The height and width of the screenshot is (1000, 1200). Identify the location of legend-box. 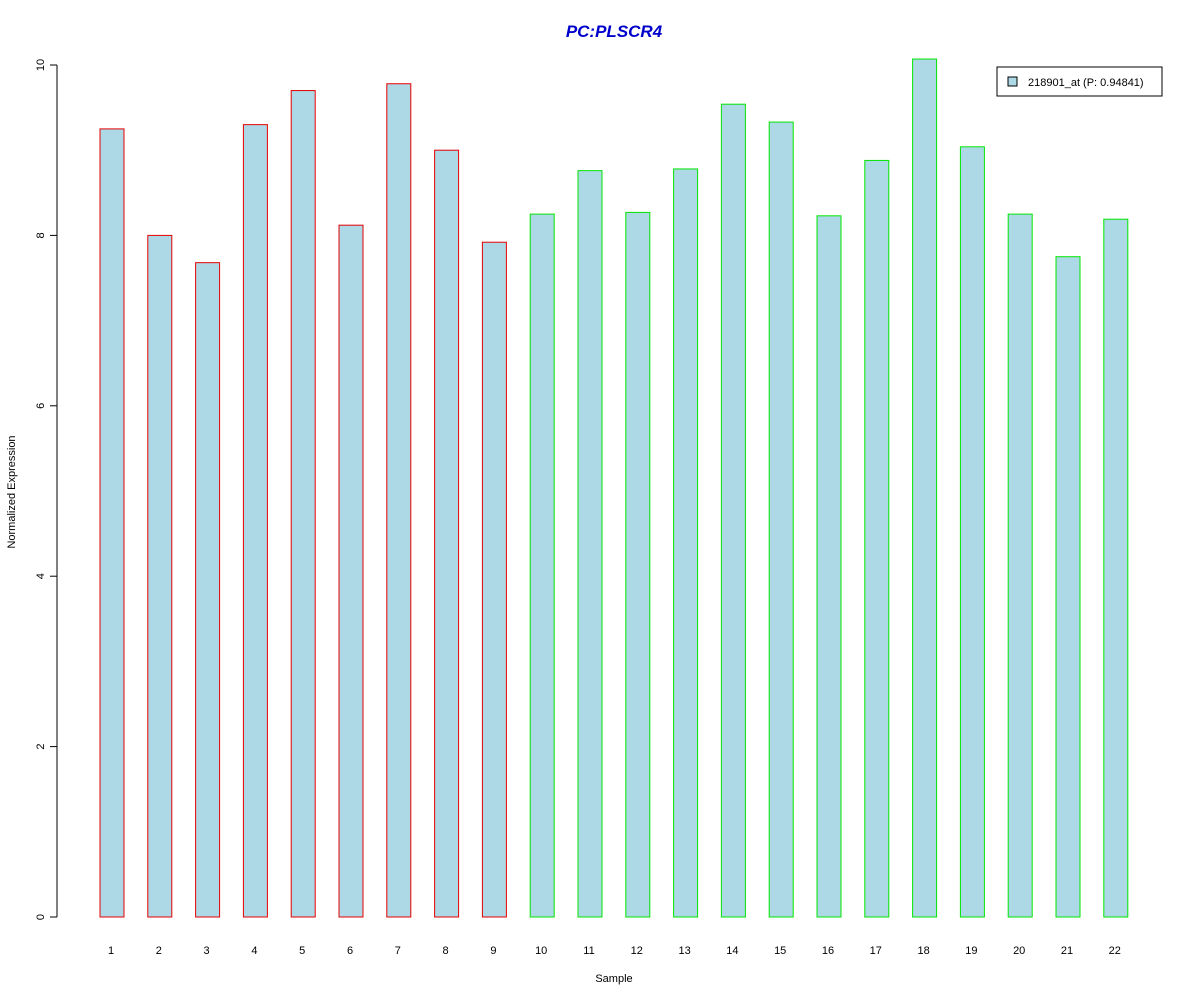
(1079, 81).